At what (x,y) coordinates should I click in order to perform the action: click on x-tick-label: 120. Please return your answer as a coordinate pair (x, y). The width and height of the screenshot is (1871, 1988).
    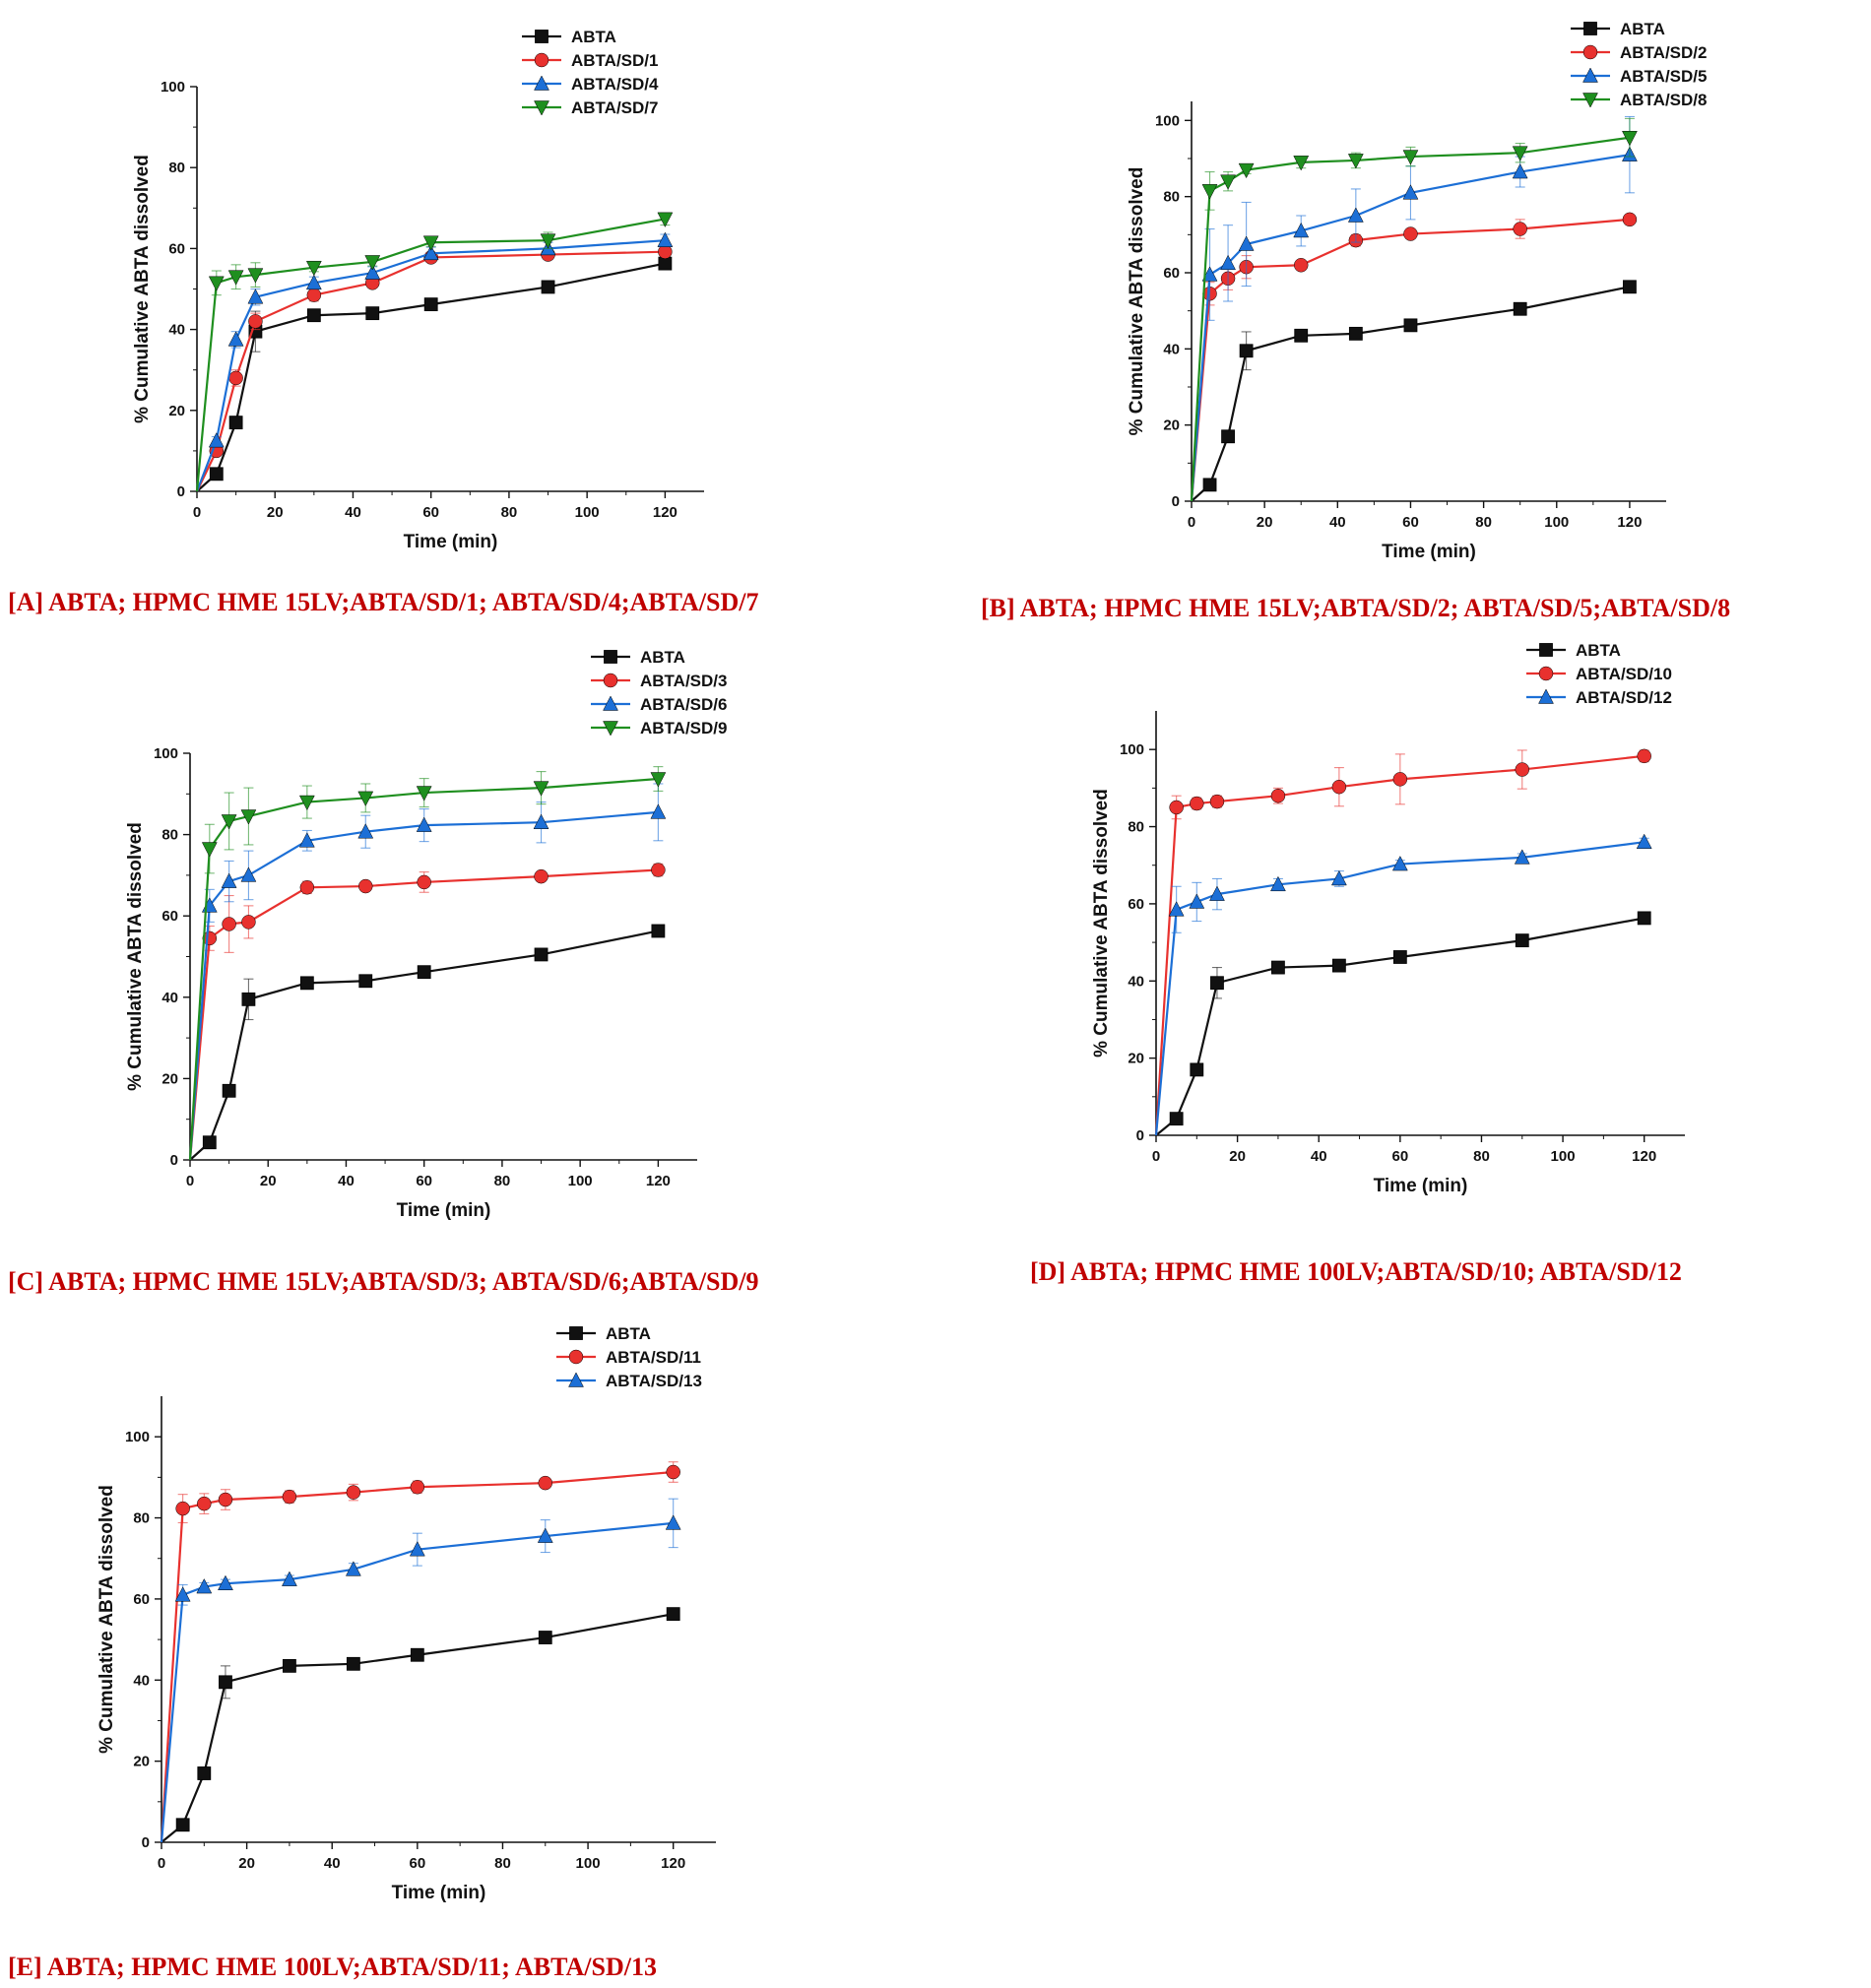
    Looking at the image, I should click on (673, 1863).